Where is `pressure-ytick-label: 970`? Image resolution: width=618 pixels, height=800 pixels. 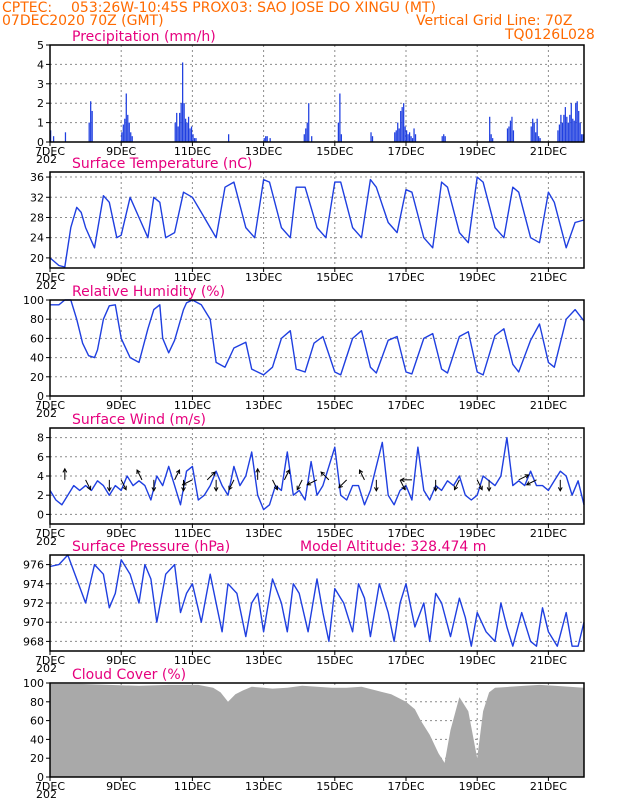
pressure-ytick-label: 970 is located at coordinates (33, 622).